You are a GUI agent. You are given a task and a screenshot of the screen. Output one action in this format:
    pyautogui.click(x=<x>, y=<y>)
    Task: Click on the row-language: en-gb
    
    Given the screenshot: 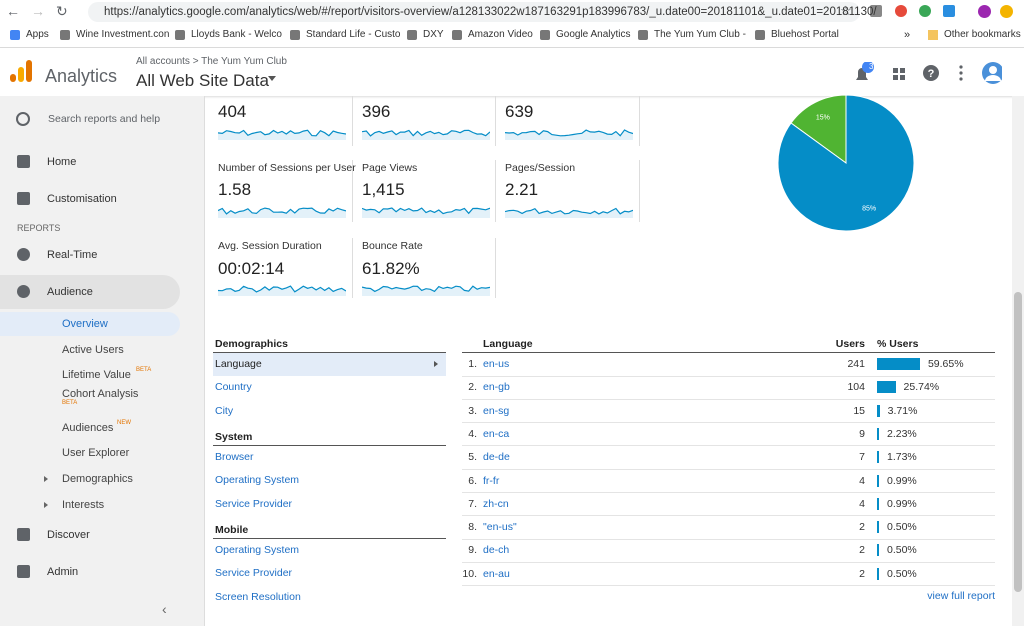 What is the action you would take?
    pyautogui.click(x=496, y=387)
    